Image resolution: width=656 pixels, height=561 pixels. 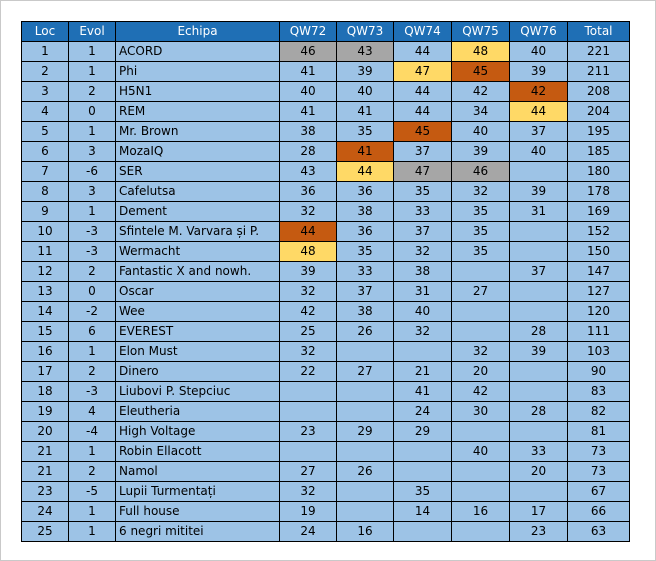 I want to click on total-cell: 111, so click(x=598, y=331).